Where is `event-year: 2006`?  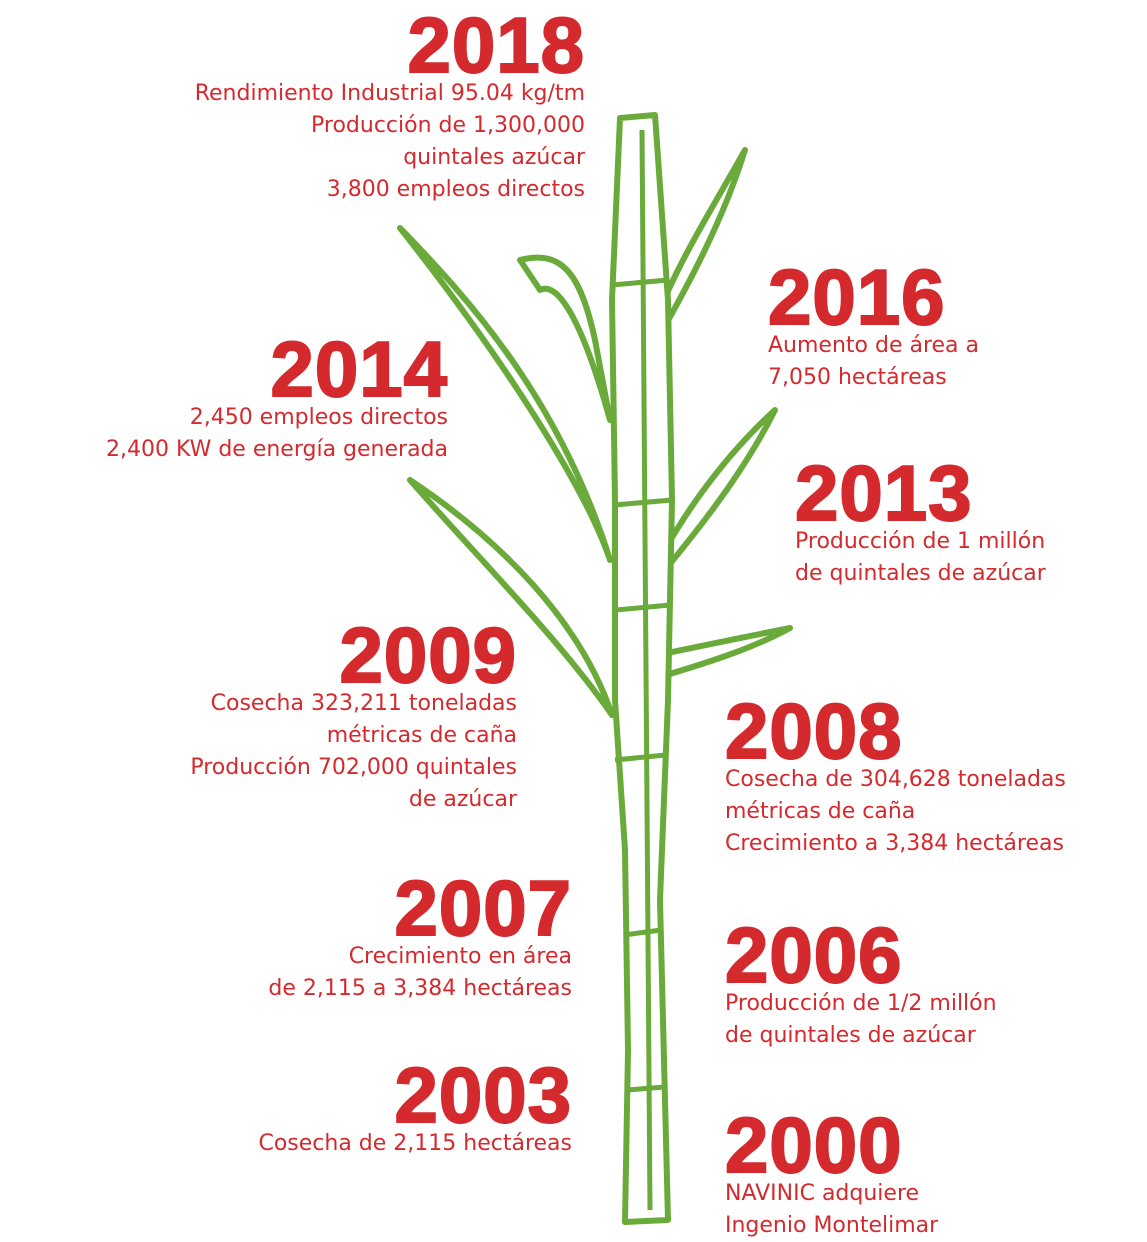 event-year: 2006 is located at coordinates (813, 955).